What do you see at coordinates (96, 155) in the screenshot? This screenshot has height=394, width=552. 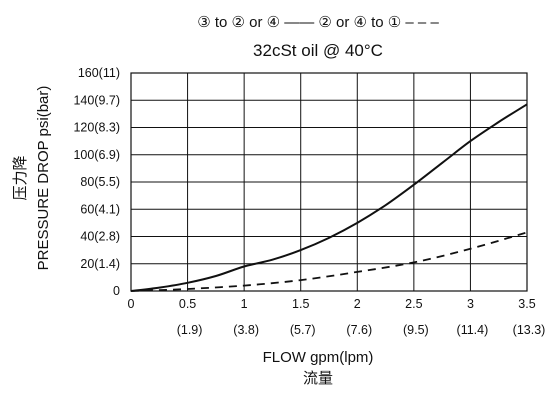 I see `y-tick-label: 100(6.9)` at bounding box center [96, 155].